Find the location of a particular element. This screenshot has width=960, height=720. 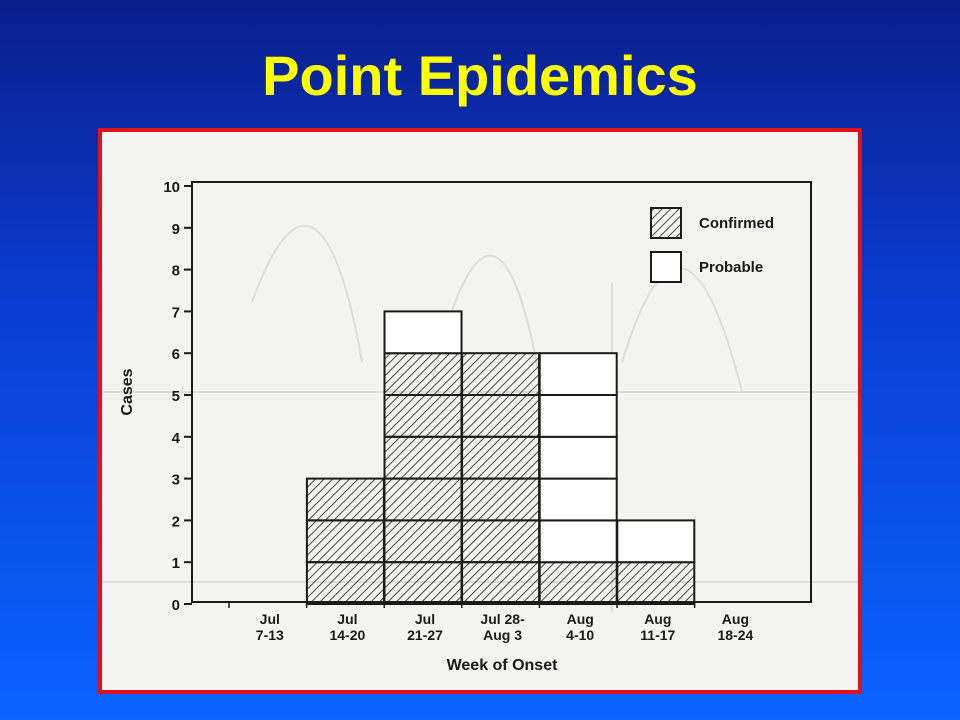

x-tick-label: Aug 4-10 is located at coordinates (580, 627).